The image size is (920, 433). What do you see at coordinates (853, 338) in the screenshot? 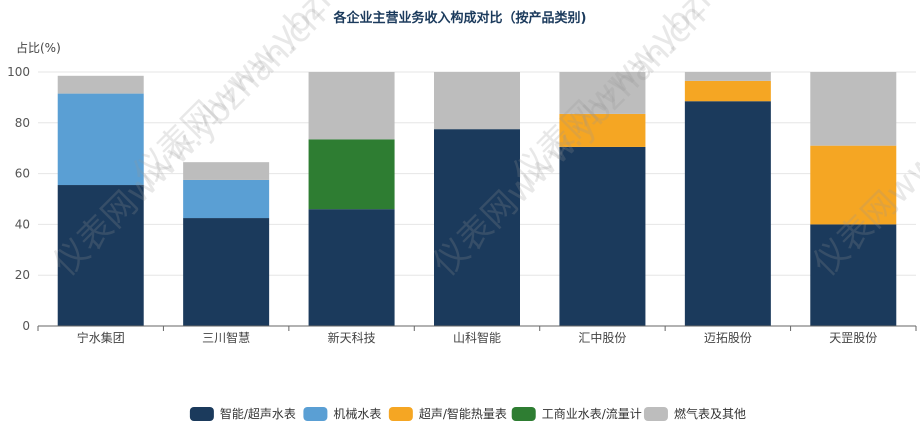
I see `x-tick-label: 天罡股份` at bounding box center [853, 338].